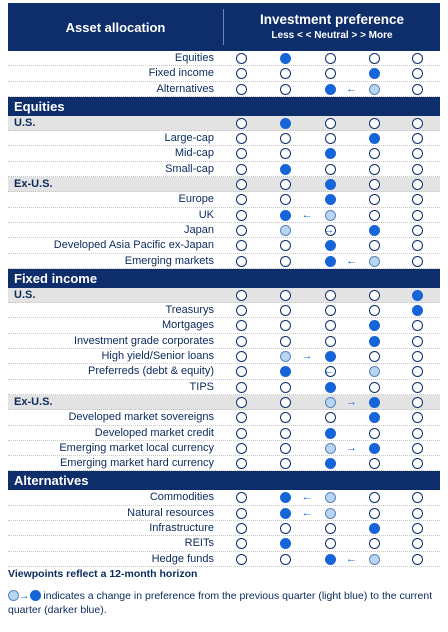 The image size is (448, 632). Describe the element at coordinates (224, 544) in the screenshot. I see `table-row: REITs` at that location.